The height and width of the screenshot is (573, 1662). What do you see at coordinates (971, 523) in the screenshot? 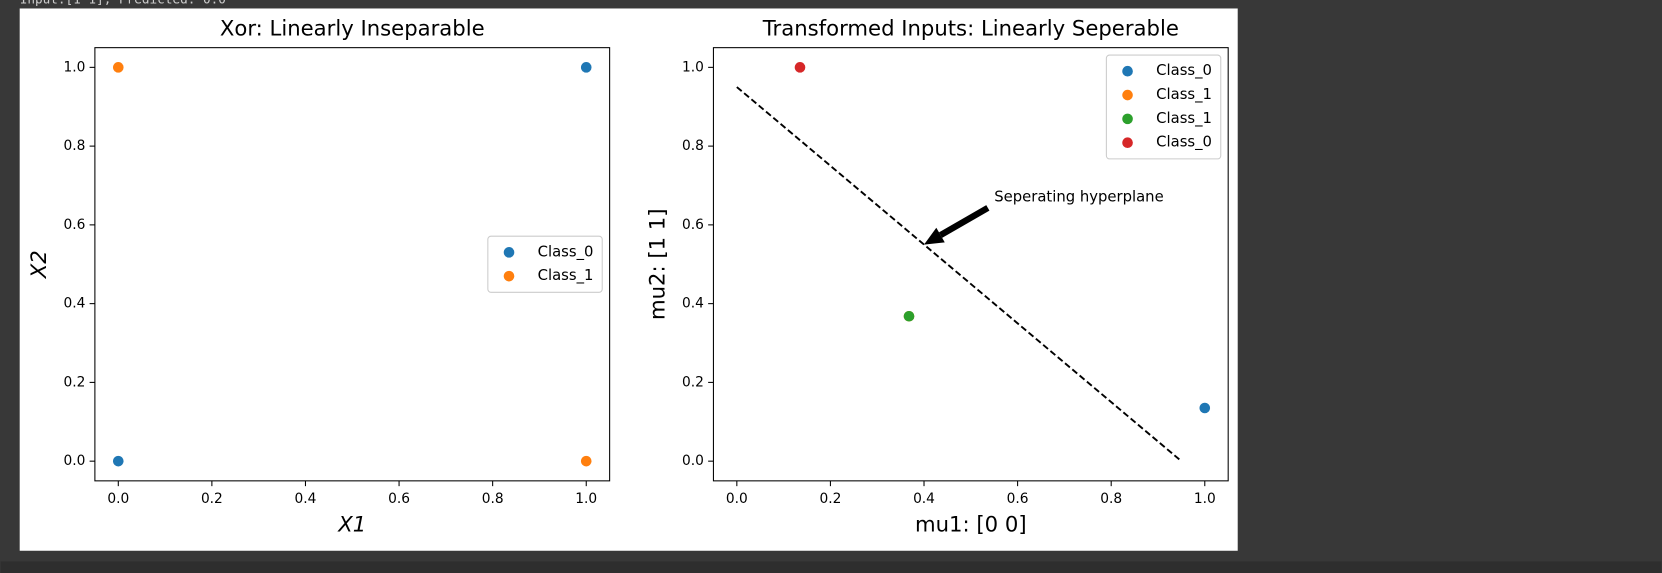
I see `x-axis-label: mu1: [0 0]` at bounding box center [971, 523].